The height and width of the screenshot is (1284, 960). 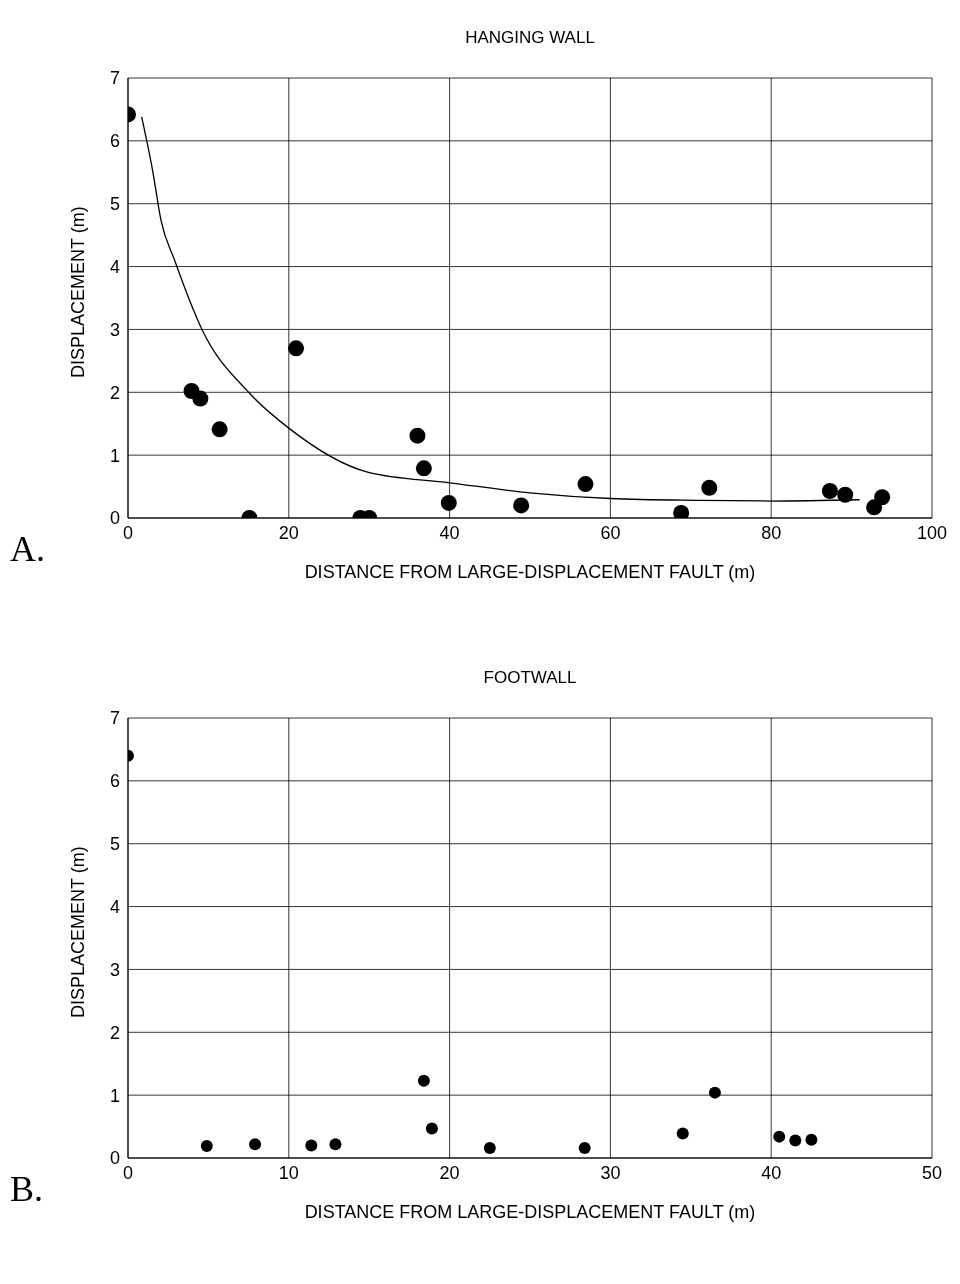 I want to click on chart-title: HANGING WALL, so click(x=530, y=38).